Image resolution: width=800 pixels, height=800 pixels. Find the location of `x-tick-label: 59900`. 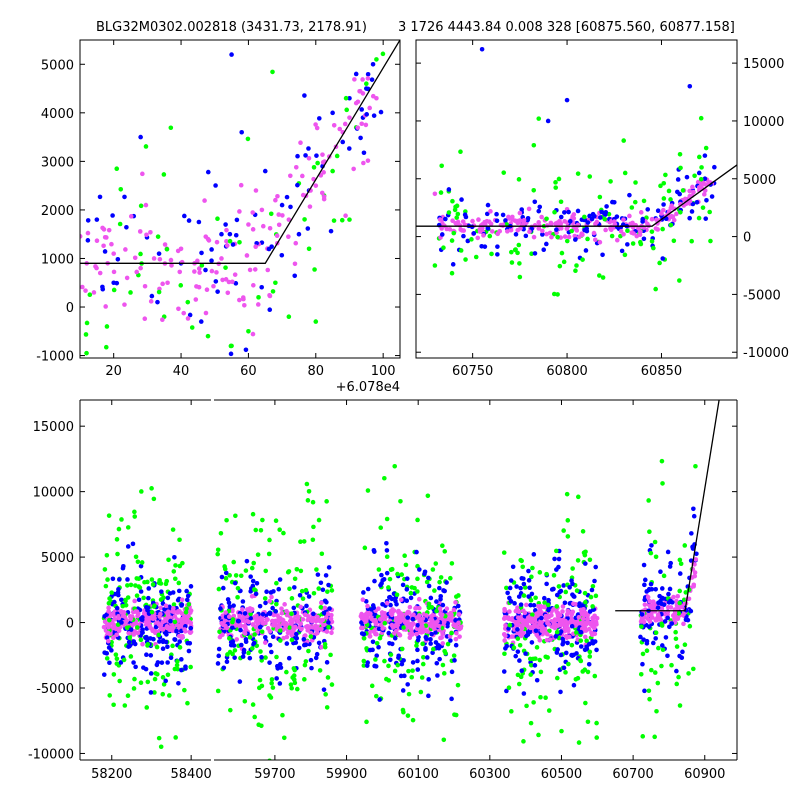

x-tick-label: 59900 is located at coordinates (346, 774).